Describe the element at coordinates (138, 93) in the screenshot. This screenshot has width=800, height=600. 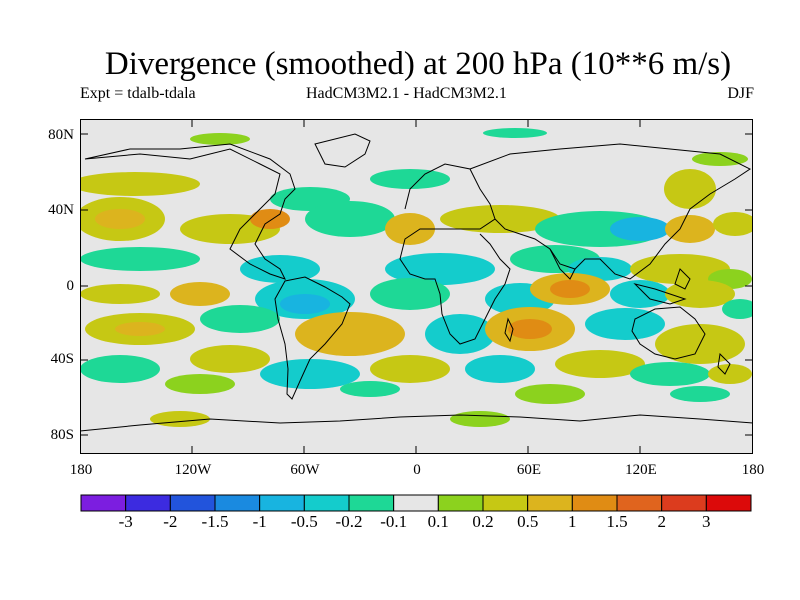
I see `experiment-label: Expt = tdalb-tdala` at that location.